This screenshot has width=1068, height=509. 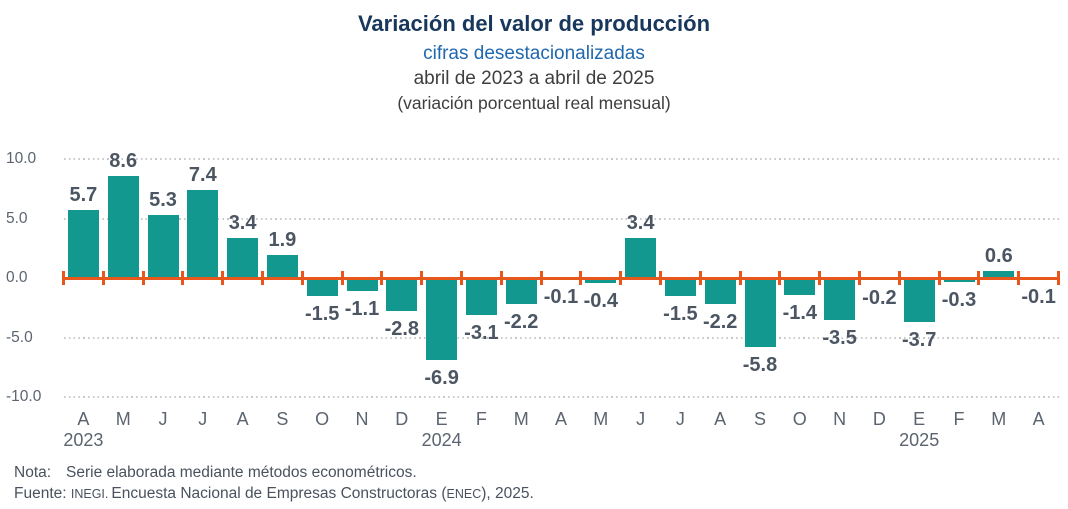 I want to click on x-axis-year-label: 2023, so click(x=83, y=440).